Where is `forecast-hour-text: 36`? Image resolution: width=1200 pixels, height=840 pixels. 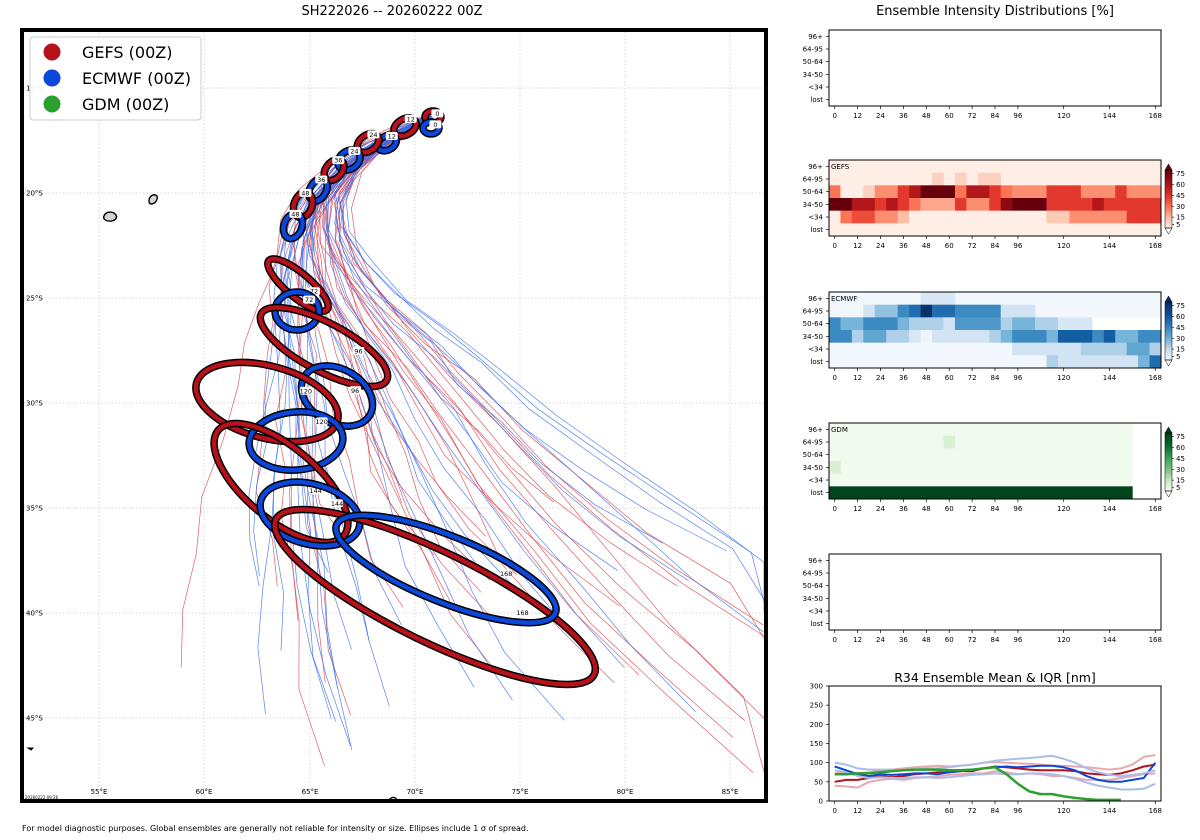
forecast-hour-text: 36 is located at coordinates (321, 180).